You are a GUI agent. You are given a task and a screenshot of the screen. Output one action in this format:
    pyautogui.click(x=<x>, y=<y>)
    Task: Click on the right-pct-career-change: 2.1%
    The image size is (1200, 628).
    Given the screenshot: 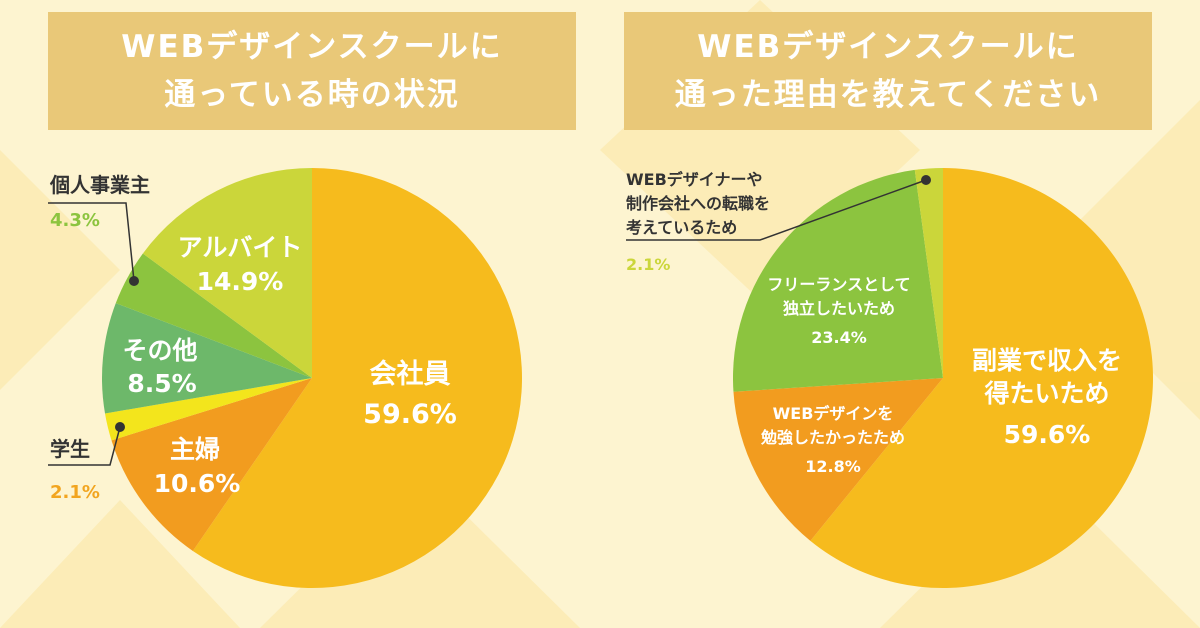 What is the action you would take?
    pyautogui.click(x=648, y=264)
    